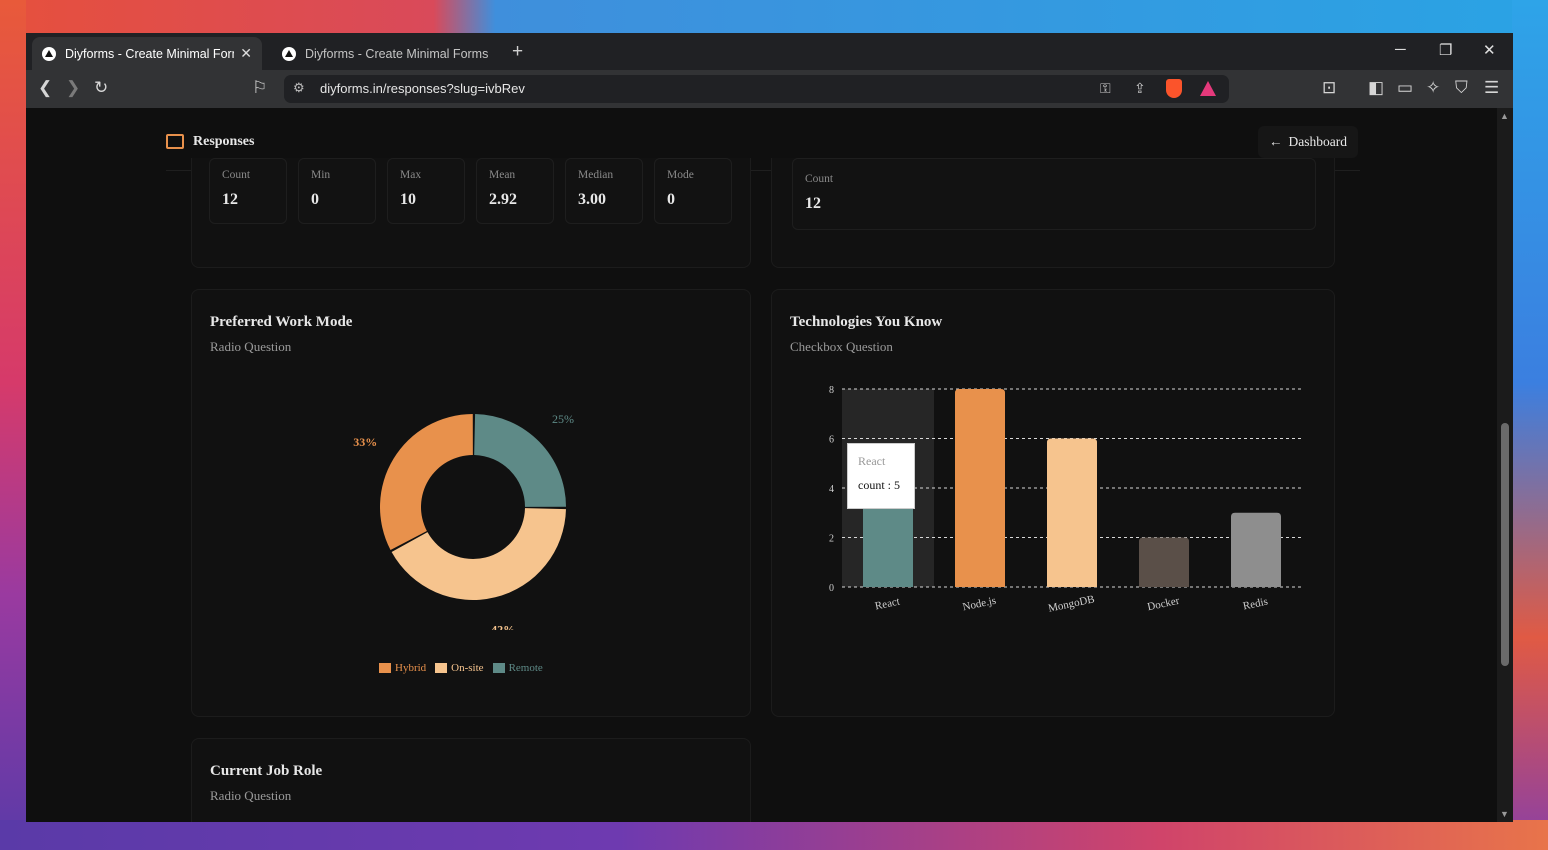 Image resolution: width=1548 pixels, height=850 pixels. Describe the element at coordinates (774, 17) in the screenshot. I see `desktop-wallpaper-top` at that location.